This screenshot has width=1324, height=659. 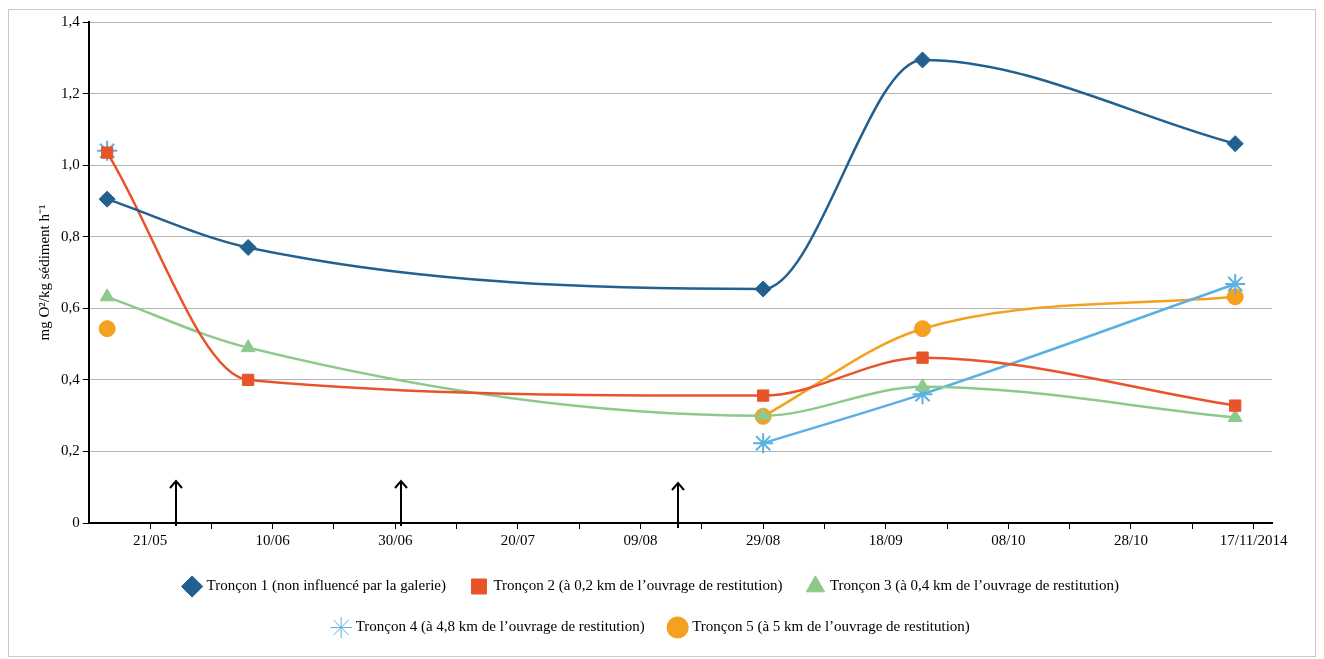 I want to click on x-tick-label: 17/11/2014, so click(x=1253, y=539).